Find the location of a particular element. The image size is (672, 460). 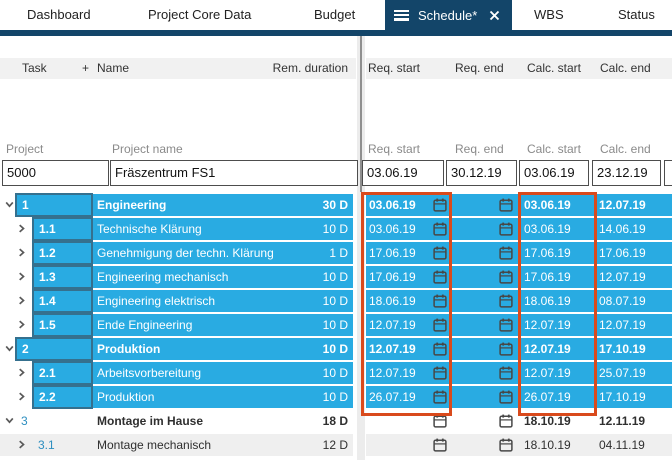

tab-schedule-active: Schedule* is located at coordinates (448, 15).